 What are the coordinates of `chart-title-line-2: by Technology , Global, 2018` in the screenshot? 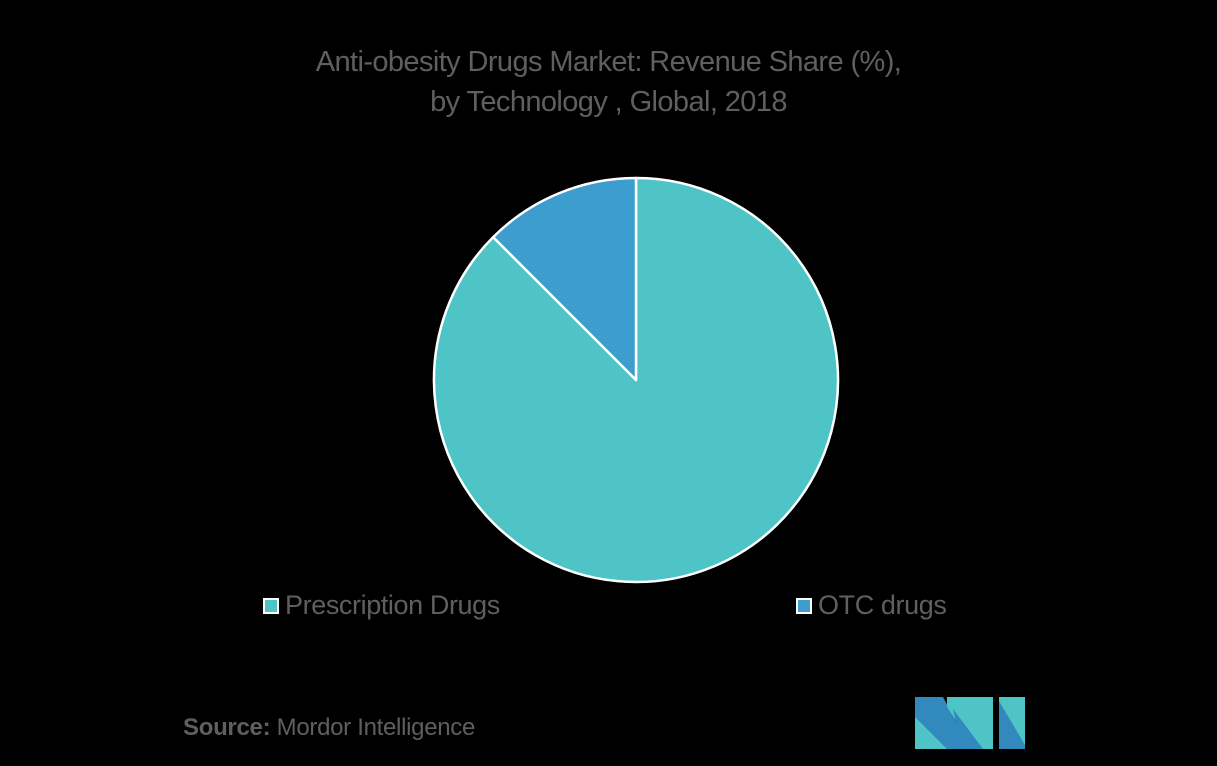 It's located at (608, 102).